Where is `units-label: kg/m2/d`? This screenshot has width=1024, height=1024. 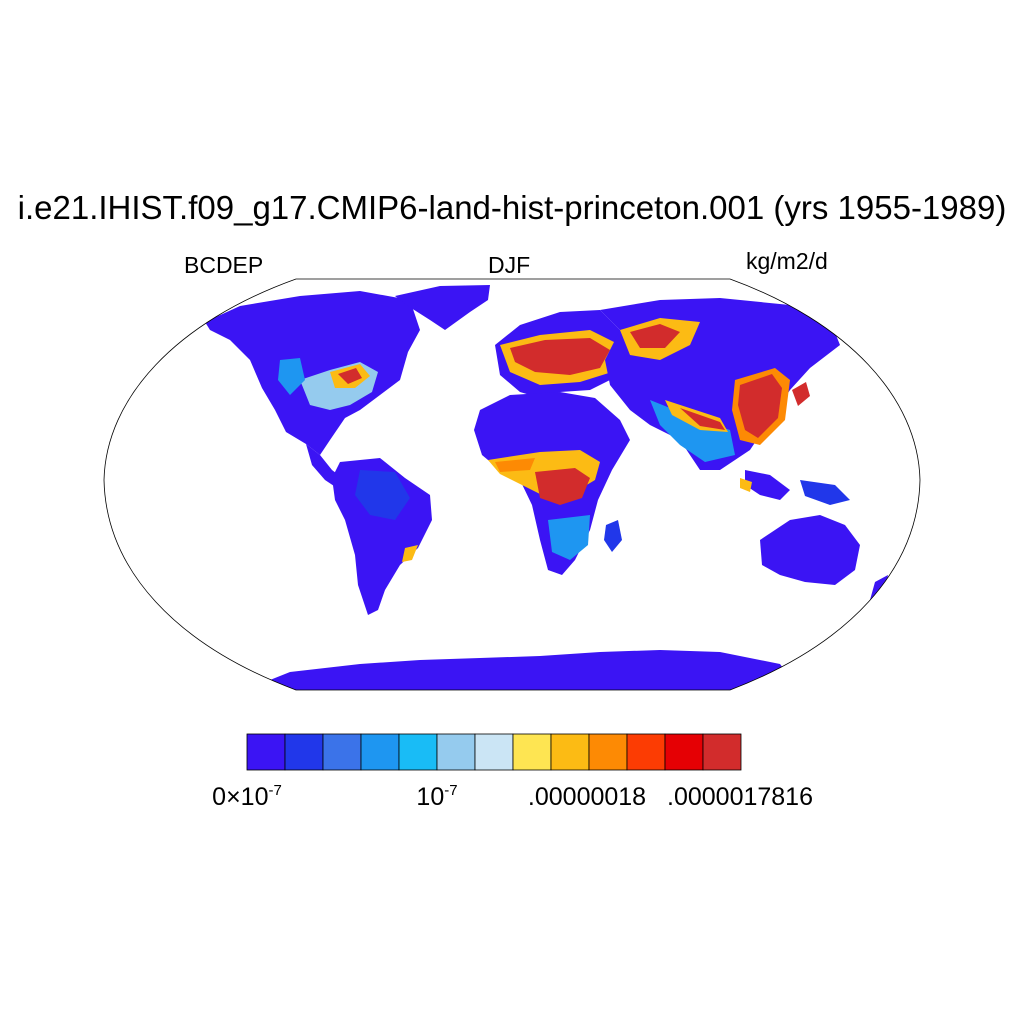
units-label: kg/m2/d is located at coordinates (787, 261).